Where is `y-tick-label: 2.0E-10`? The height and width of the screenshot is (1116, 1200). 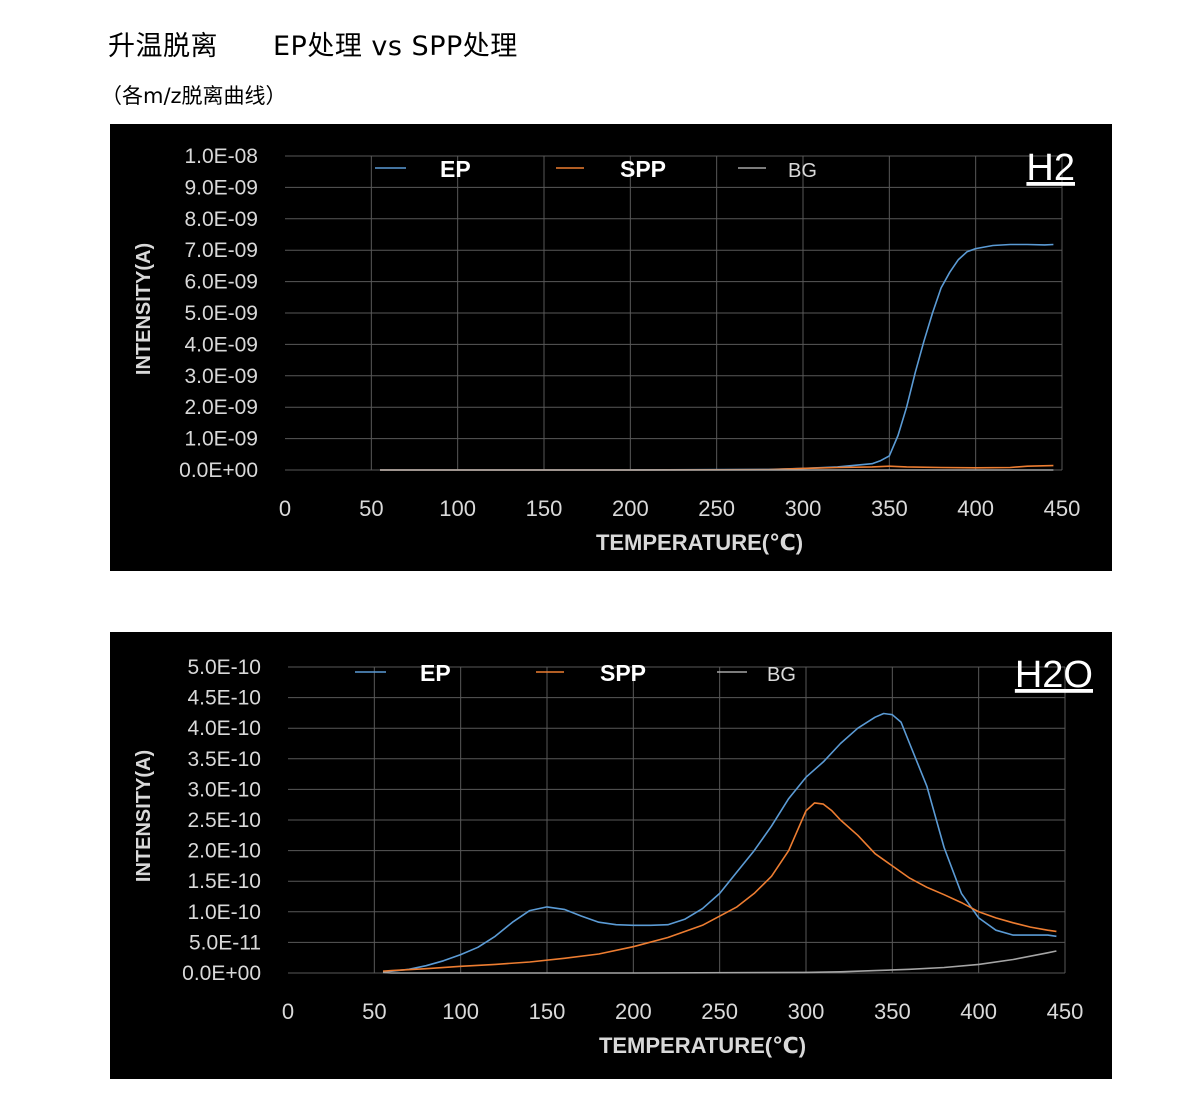
y-tick-label: 2.0E-10 is located at coordinates (224, 851).